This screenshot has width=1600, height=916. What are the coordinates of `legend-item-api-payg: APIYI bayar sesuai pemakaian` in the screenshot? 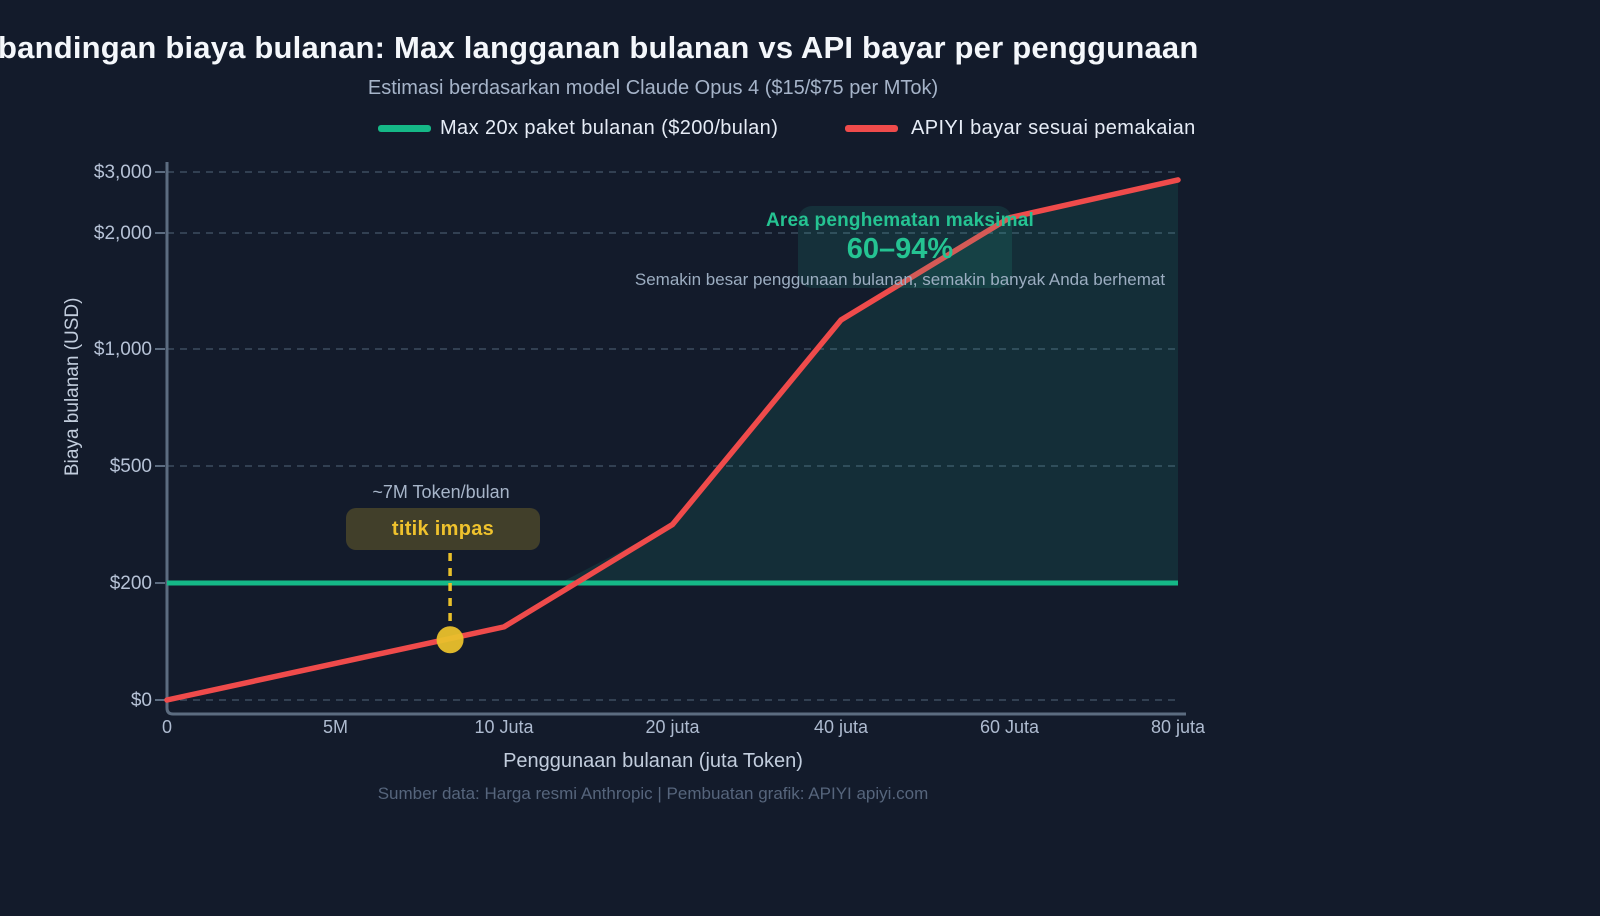 It's located at (1053, 128).